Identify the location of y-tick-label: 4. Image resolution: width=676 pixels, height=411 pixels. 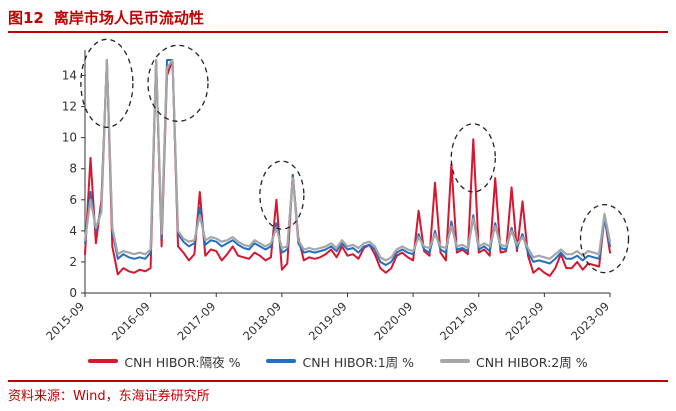
(73, 231).